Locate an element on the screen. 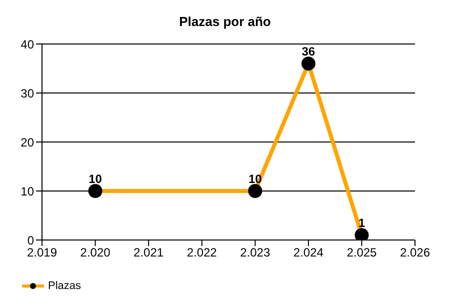 This screenshot has height=300, width=450. data-label: 10 is located at coordinates (95, 179).